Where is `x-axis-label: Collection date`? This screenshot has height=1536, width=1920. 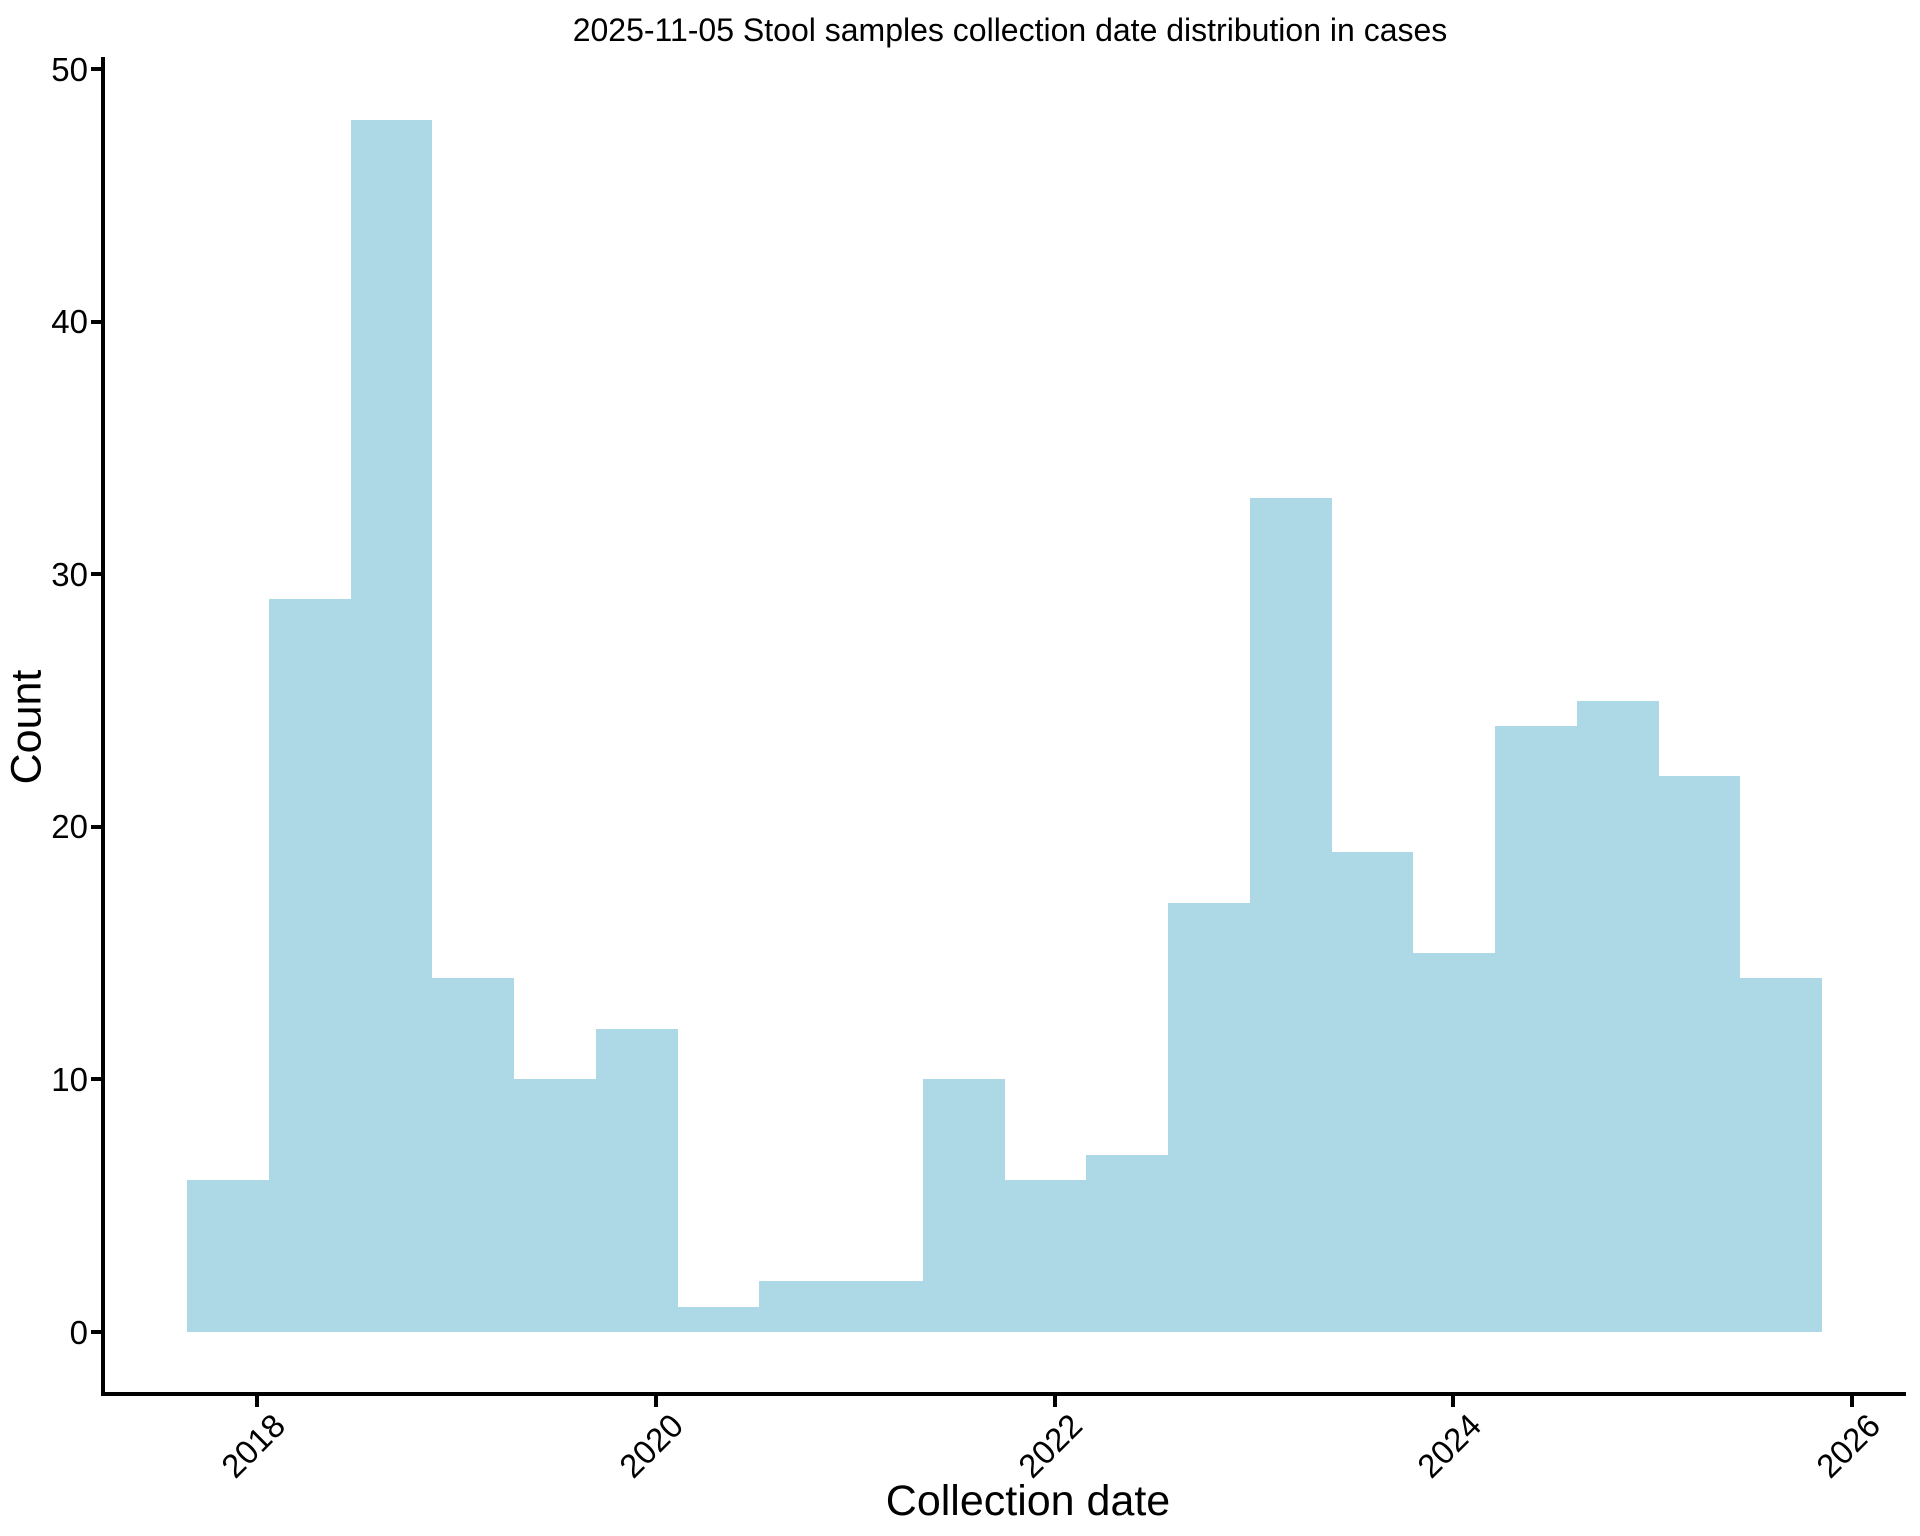
x-axis-label: Collection date is located at coordinates (1028, 1501).